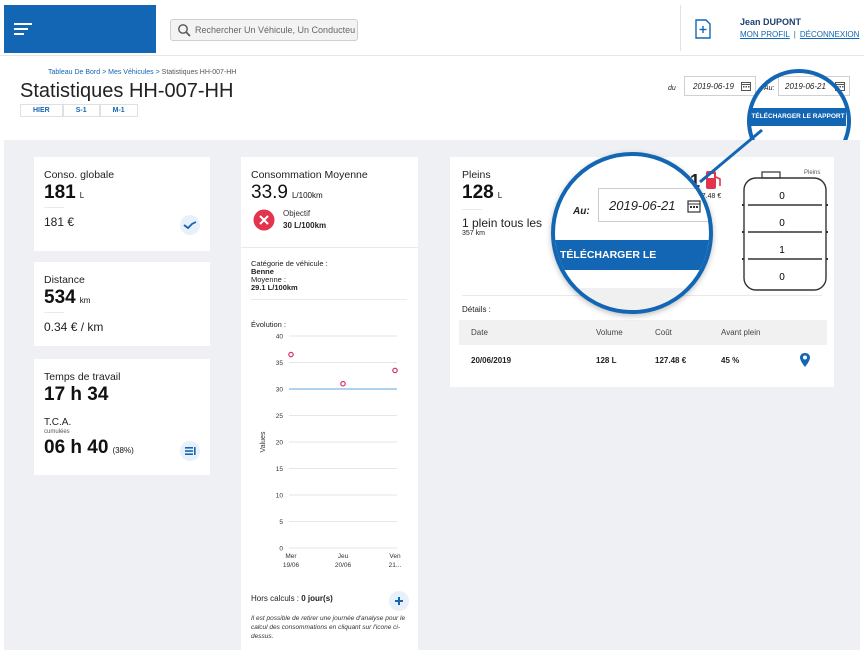 The height and width of the screenshot is (650, 864). What do you see at coordinates (59, 222) in the screenshot?
I see `conso-cost: 181 €` at bounding box center [59, 222].